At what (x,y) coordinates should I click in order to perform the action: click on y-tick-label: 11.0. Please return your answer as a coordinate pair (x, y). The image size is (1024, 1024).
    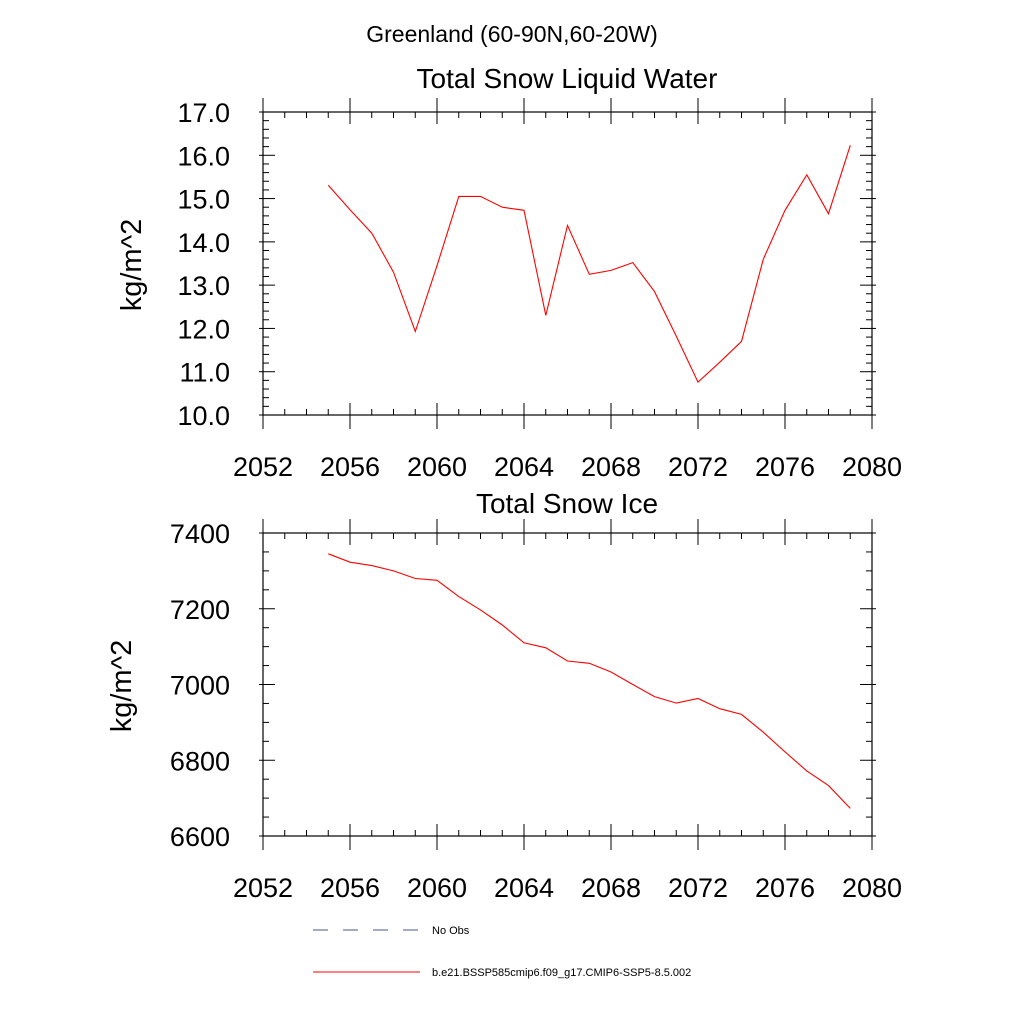
    Looking at the image, I should click on (204, 373).